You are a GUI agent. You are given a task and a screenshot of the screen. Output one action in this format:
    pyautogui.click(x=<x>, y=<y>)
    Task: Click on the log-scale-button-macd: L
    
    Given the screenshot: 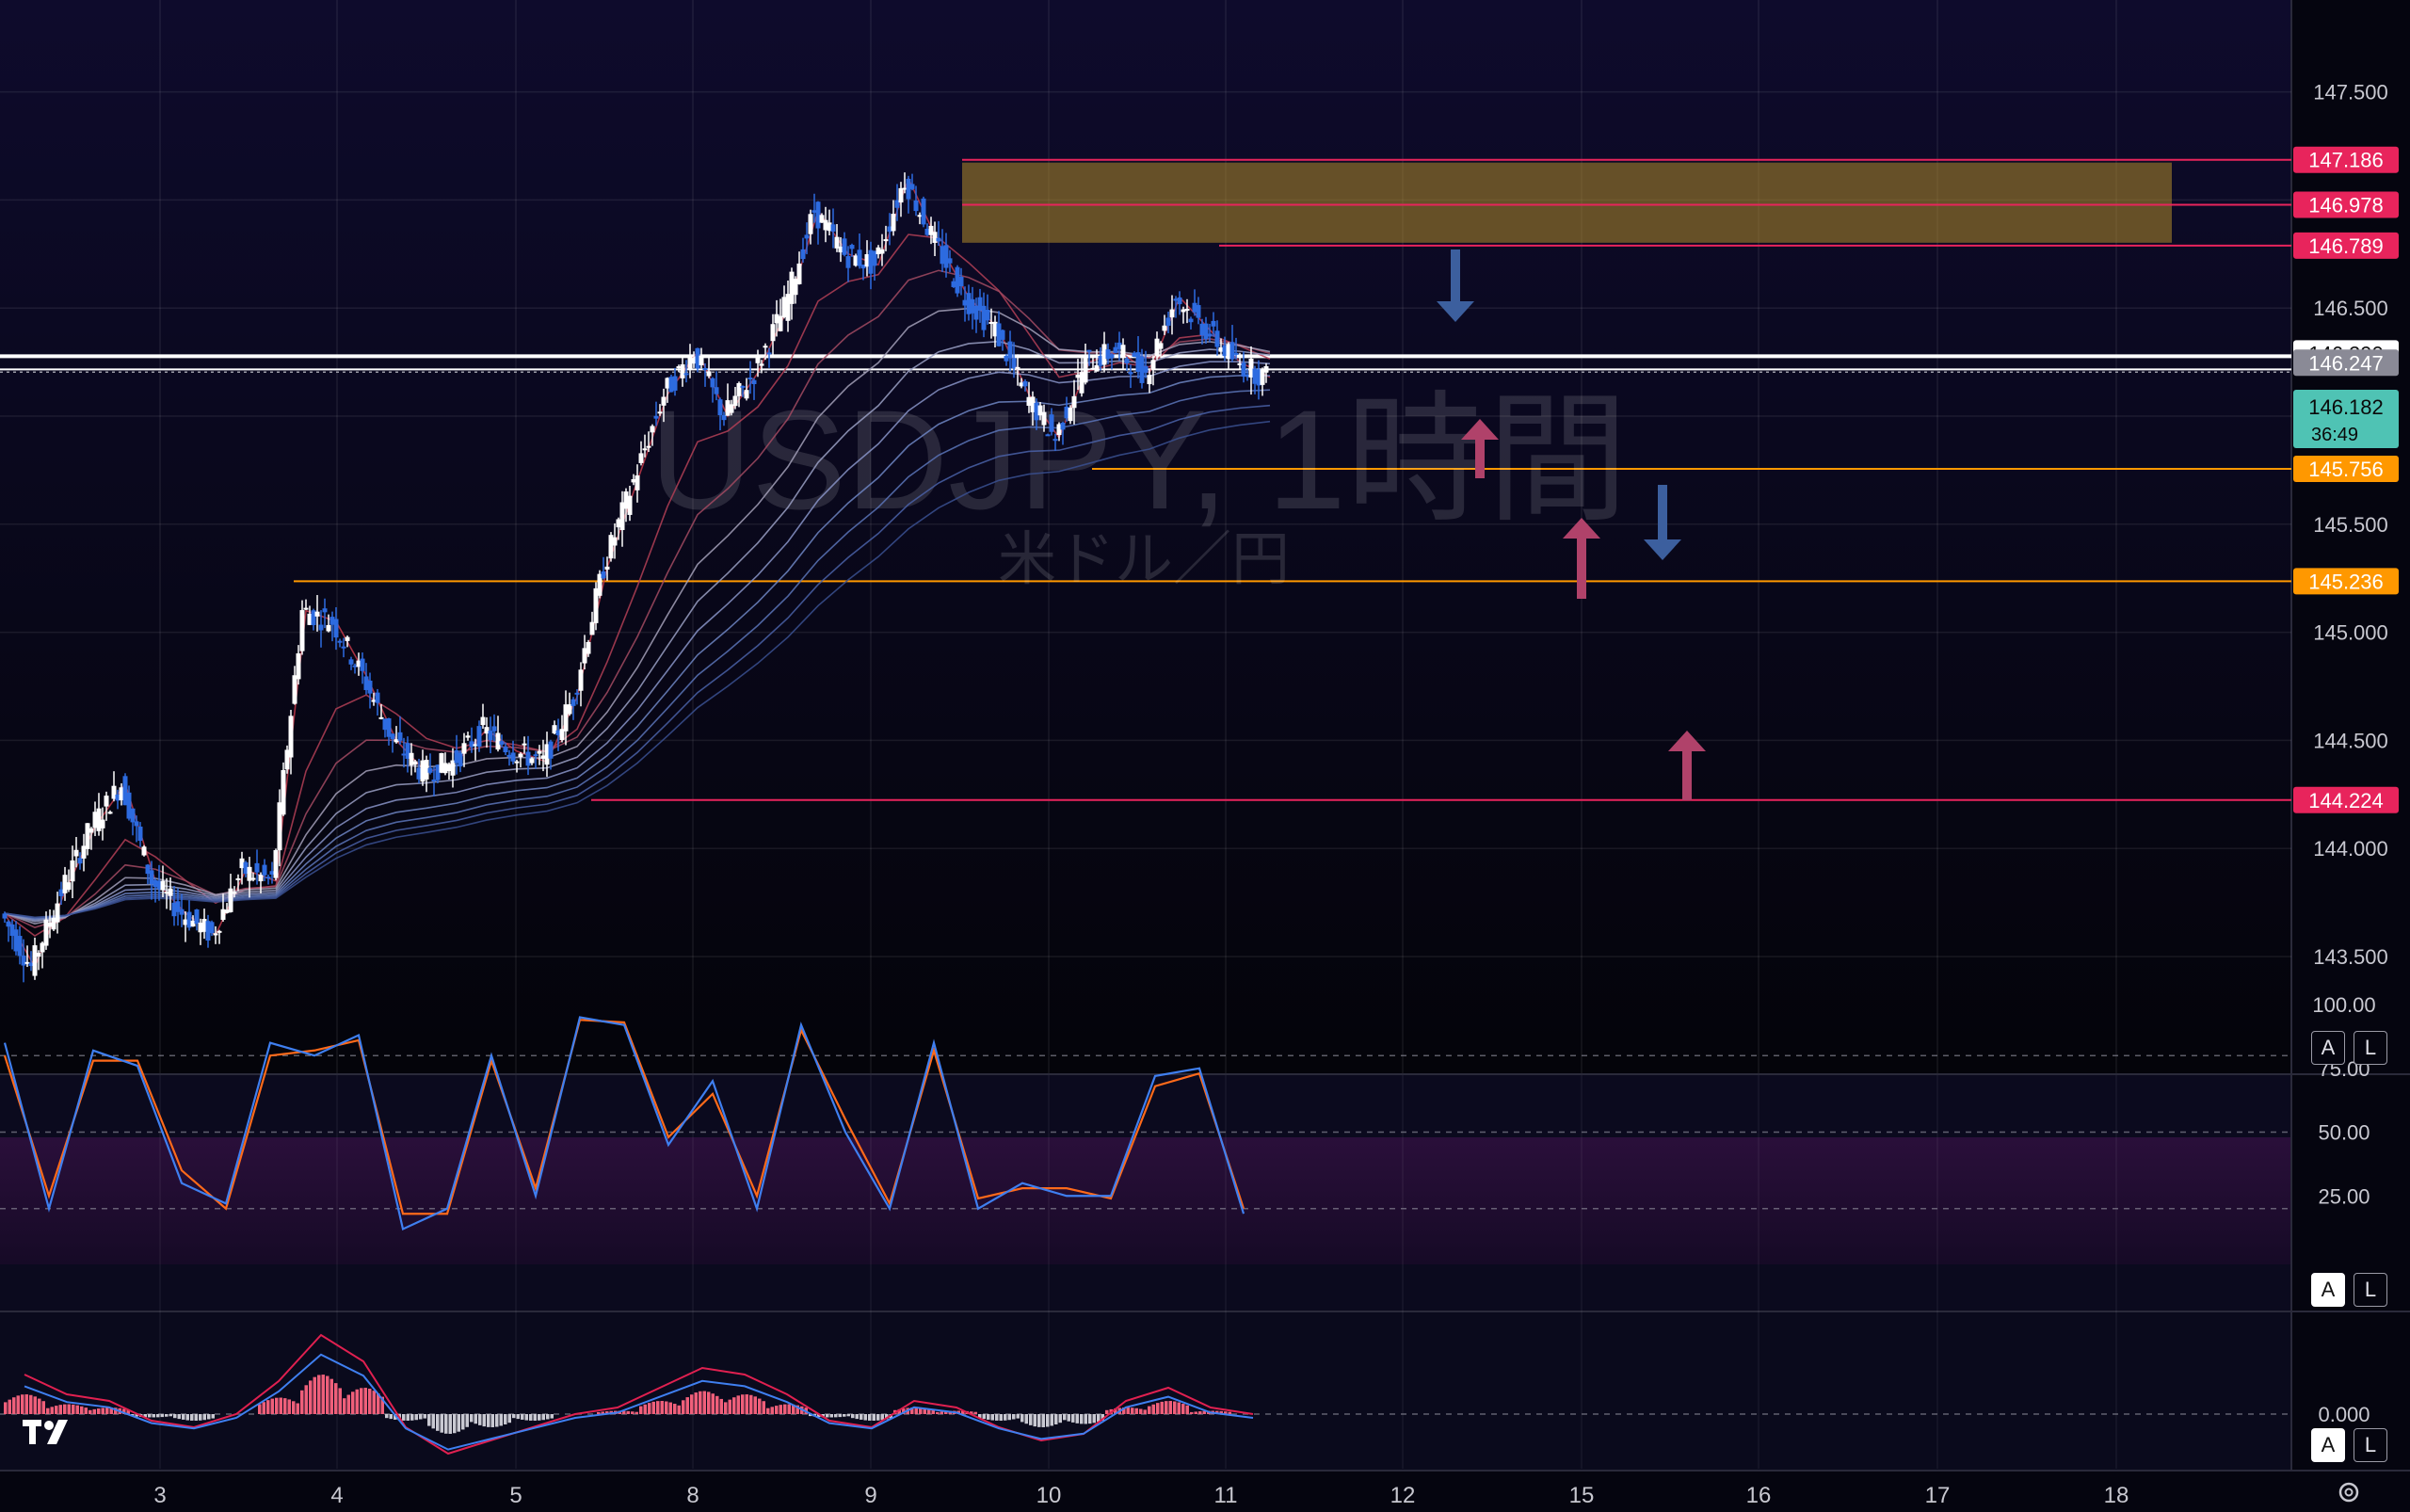 What is the action you would take?
    pyautogui.click(x=2370, y=1445)
    